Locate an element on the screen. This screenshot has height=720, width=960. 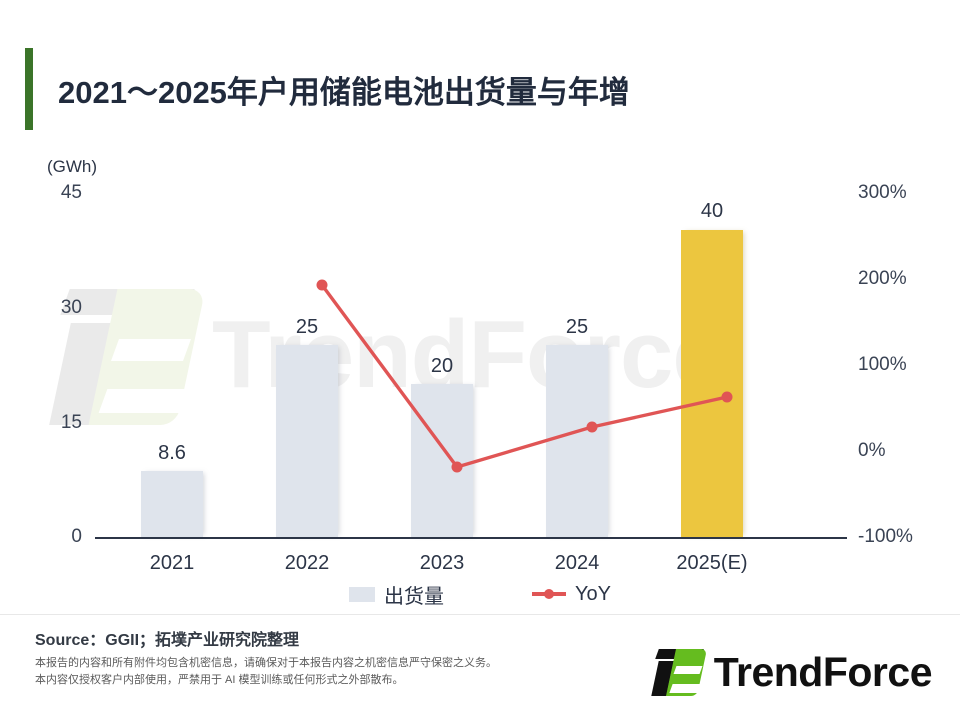
y-axis-tick-right-300: 300% is located at coordinates (882, 192).